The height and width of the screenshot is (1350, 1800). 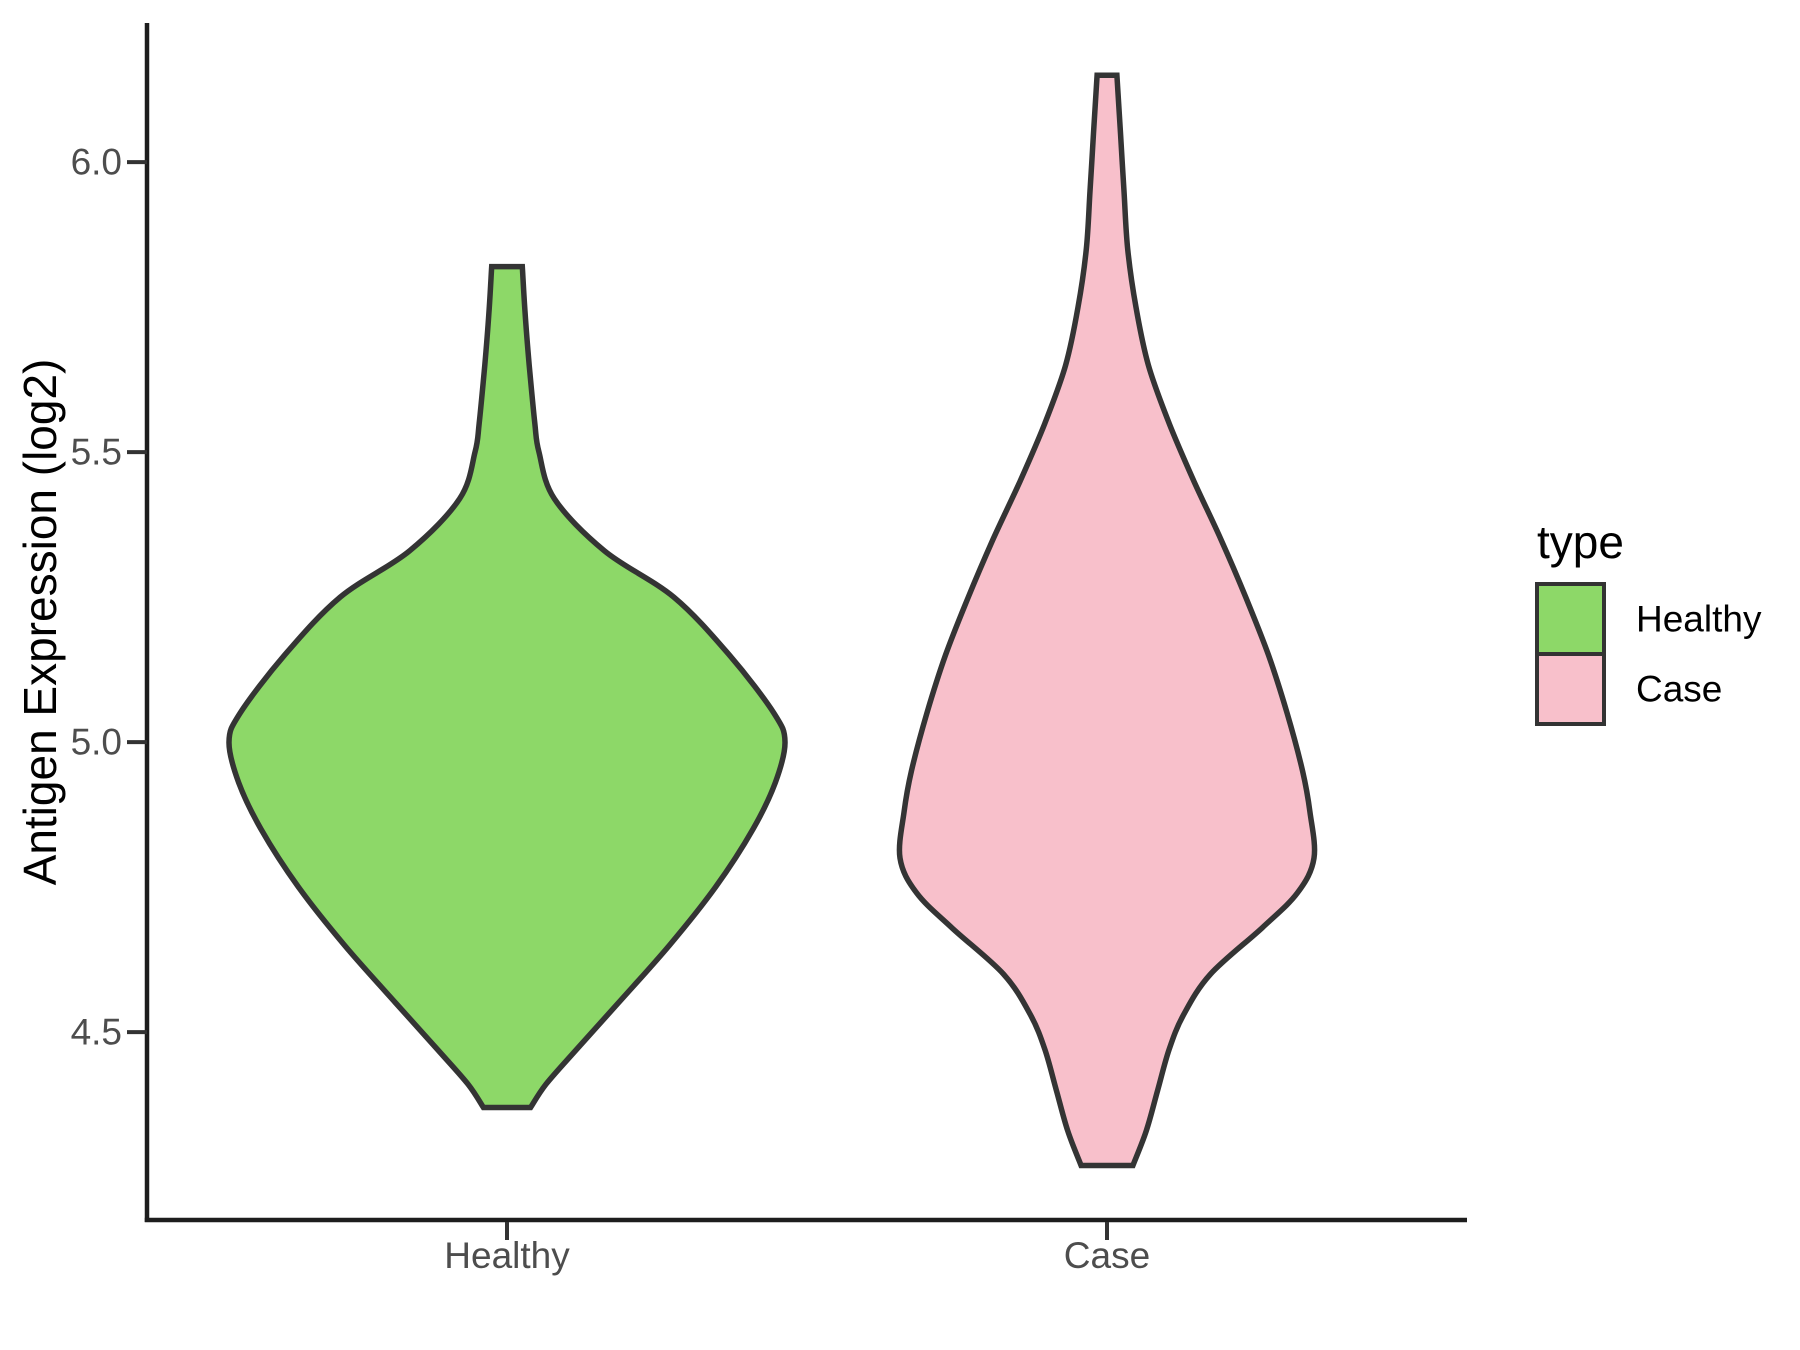 I want to click on y-tick-label: 5.5, so click(x=96, y=452).